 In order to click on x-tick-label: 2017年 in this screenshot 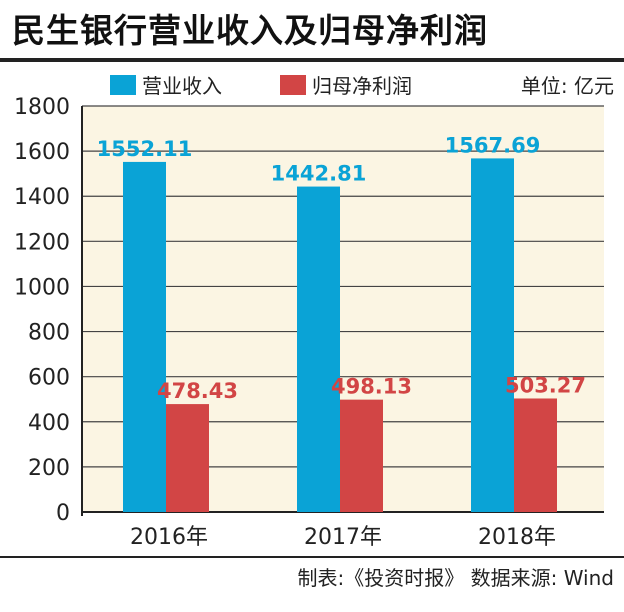, I will do `click(343, 537)`.